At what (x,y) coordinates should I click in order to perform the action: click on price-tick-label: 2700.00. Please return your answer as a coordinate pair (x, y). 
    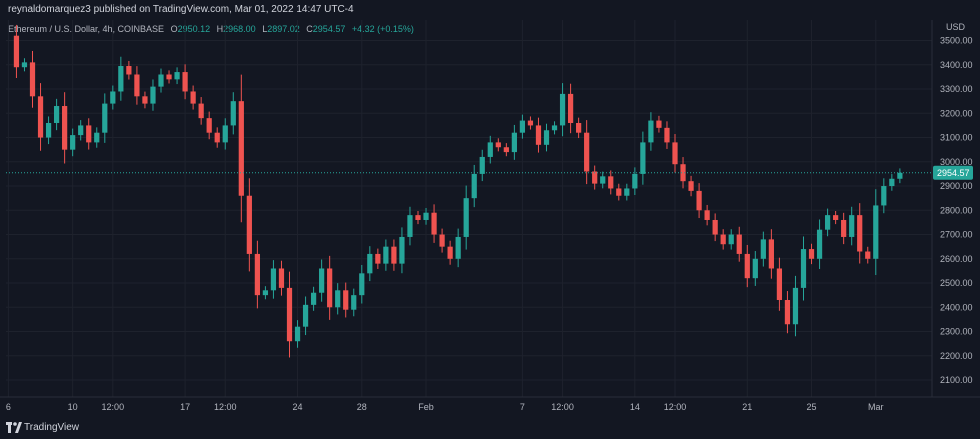
    Looking at the image, I should click on (956, 235).